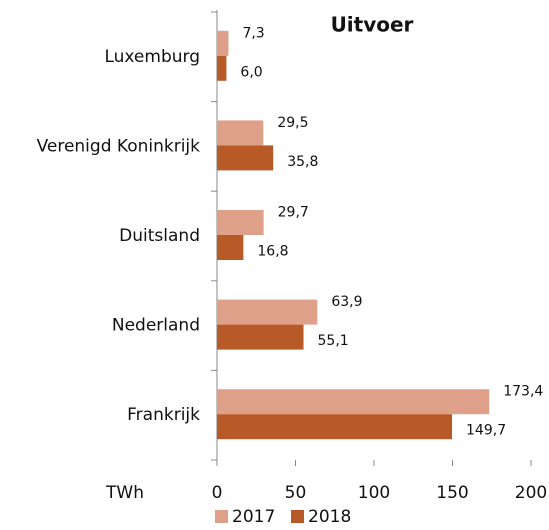  What do you see at coordinates (156, 326) in the screenshot?
I see `y-tick-label: Nederland` at bounding box center [156, 326].